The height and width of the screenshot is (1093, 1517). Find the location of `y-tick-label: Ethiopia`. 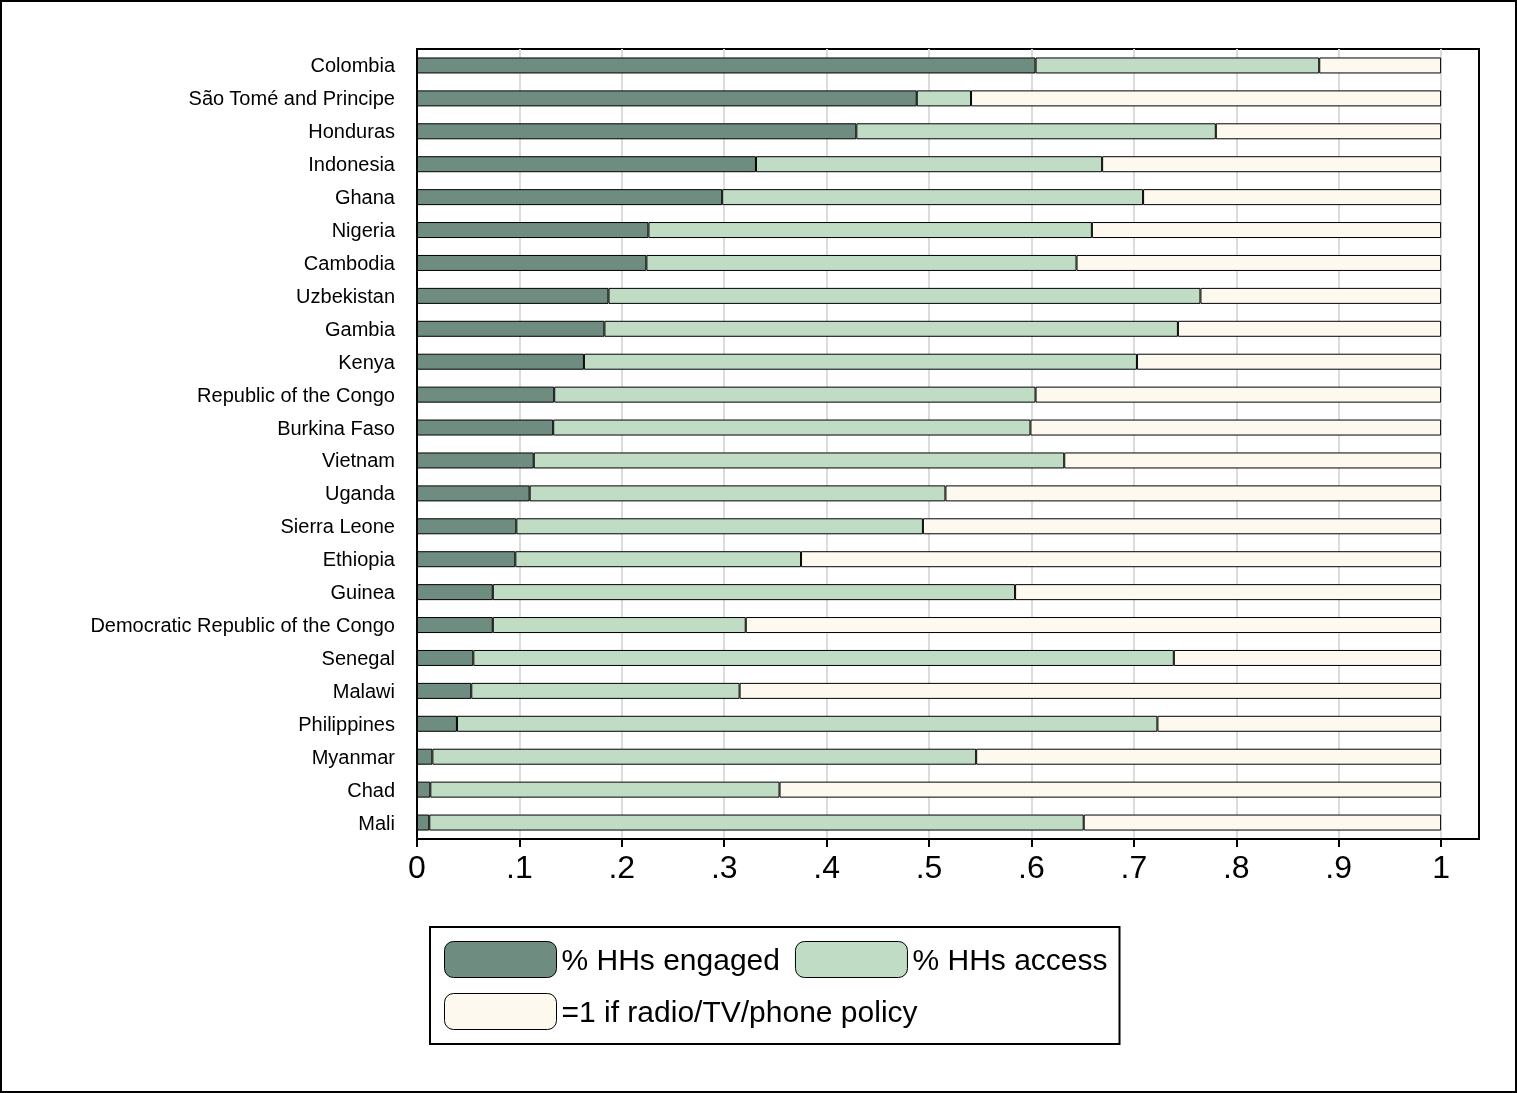

y-tick-label: Ethiopia is located at coordinates (359, 559).